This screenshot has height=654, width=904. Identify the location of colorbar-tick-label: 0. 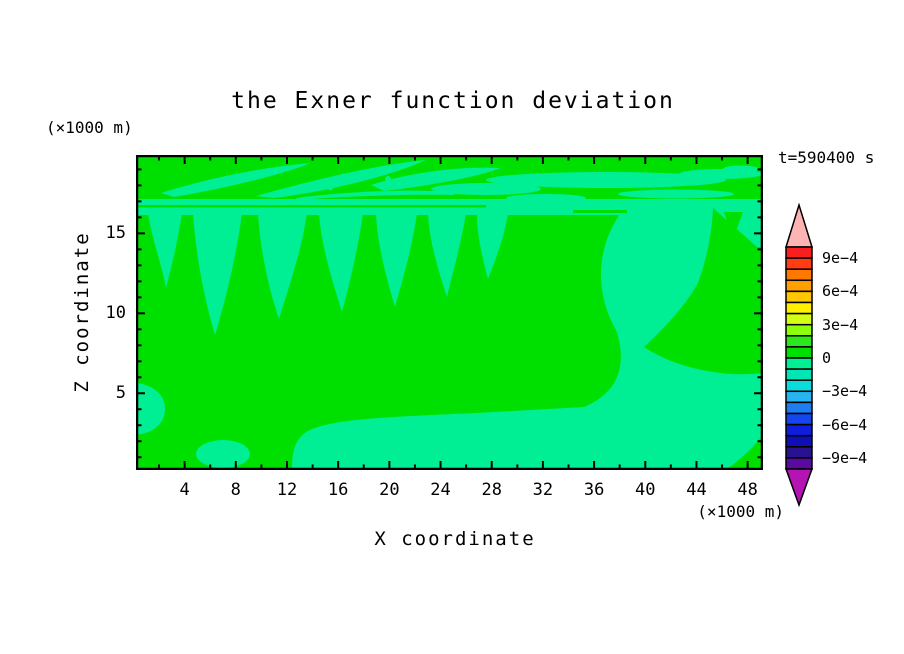
(827, 358).